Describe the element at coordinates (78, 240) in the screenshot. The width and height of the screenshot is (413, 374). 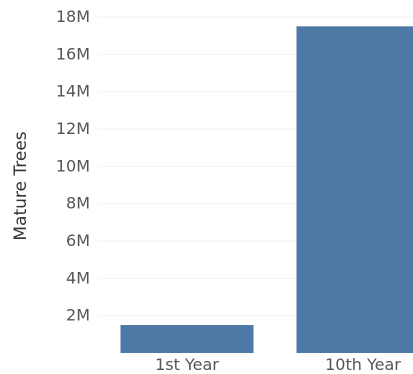
I see `y-tick-label: 6M` at that location.